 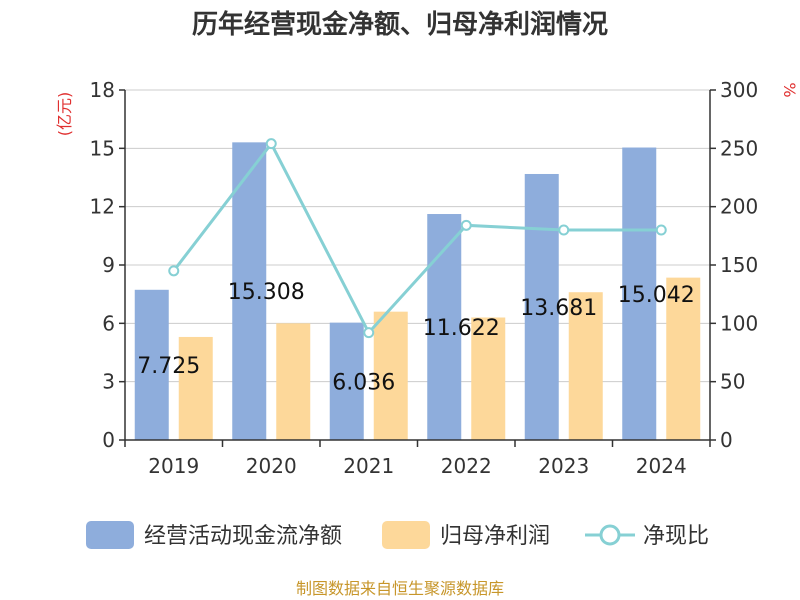 I want to click on data-label-cashflow: 13.681, so click(x=558, y=308).